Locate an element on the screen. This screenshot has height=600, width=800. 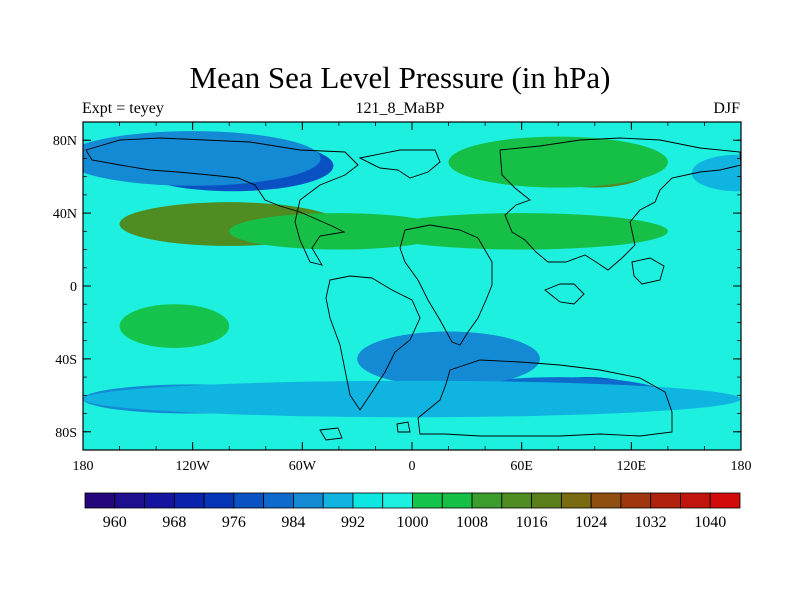
colorbar-label-1: 968 is located at coordinates (174, 522).